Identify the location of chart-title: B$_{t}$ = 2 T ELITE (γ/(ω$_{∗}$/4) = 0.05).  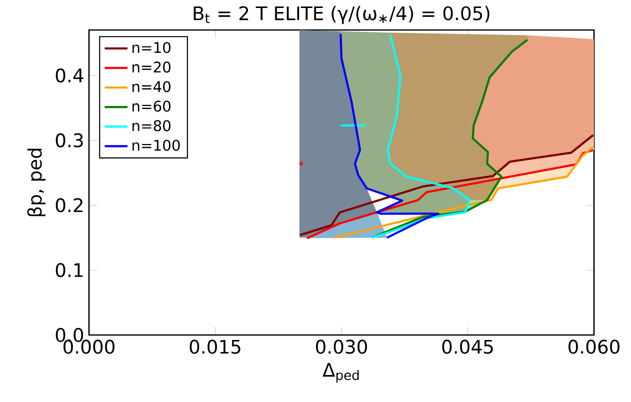
(342, 15).